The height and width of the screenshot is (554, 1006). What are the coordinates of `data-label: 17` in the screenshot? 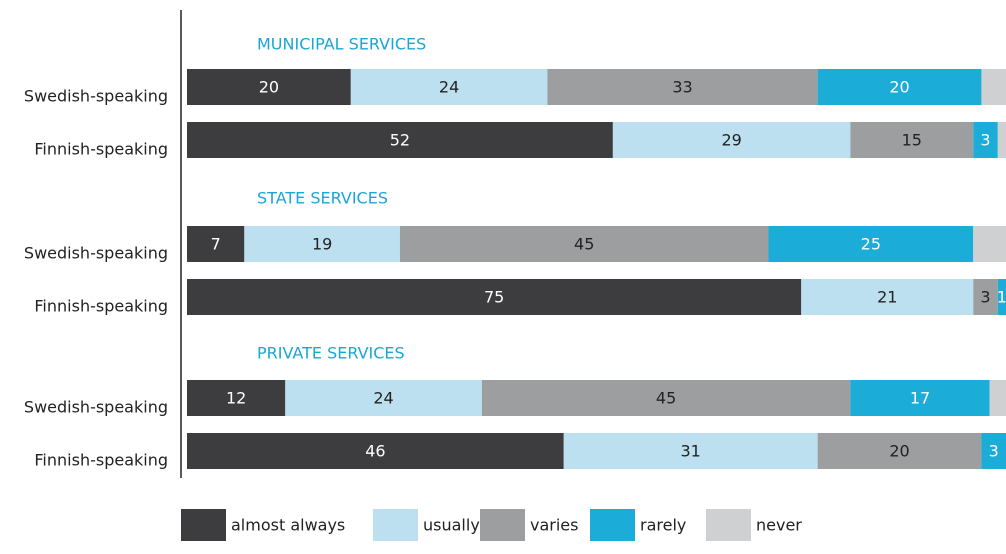 It's located at (920, 398).